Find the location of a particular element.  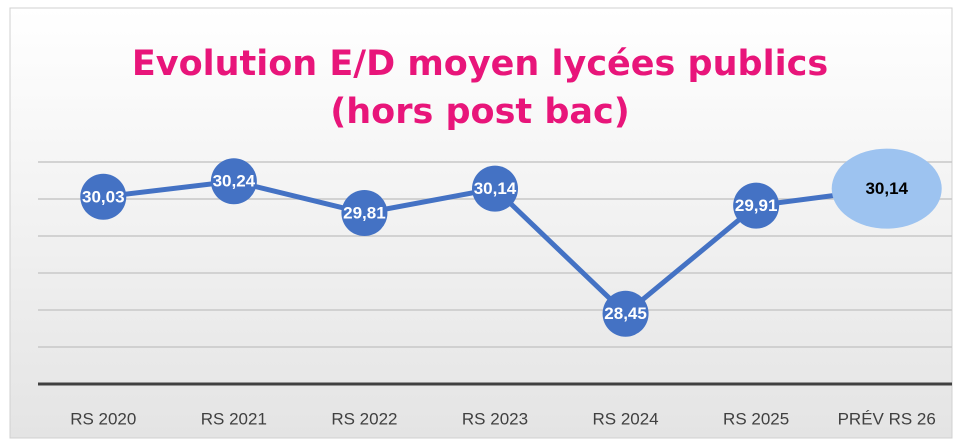

data-label: 29,91 is located at coordinates (756, 205).